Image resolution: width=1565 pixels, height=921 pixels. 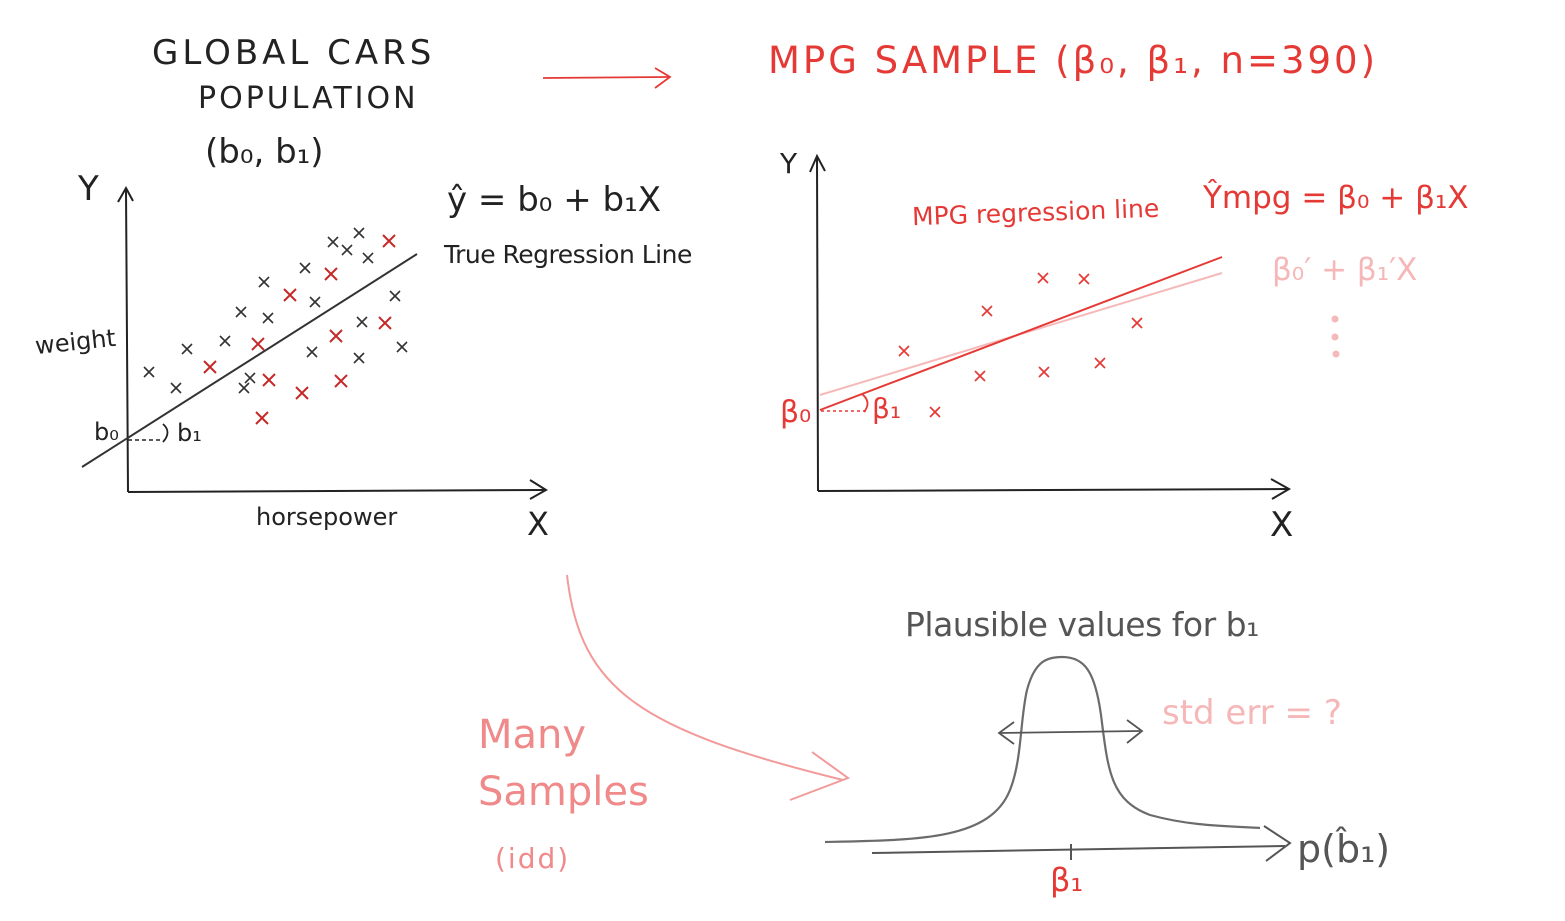 What do you see at coordinates (308, 98) in the screenshot?
I see `population-title-line2: POPULATION` at bounding box center [308, 98].